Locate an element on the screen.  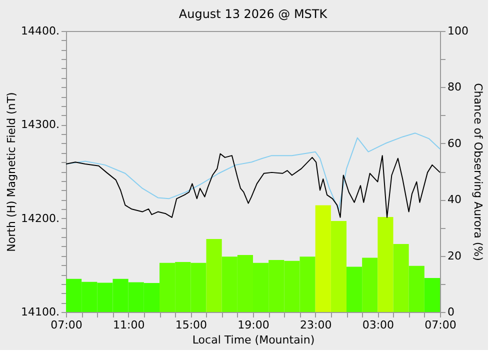
x-axis-title: Local Time (Mountain) is located at coordinates (253, 340).